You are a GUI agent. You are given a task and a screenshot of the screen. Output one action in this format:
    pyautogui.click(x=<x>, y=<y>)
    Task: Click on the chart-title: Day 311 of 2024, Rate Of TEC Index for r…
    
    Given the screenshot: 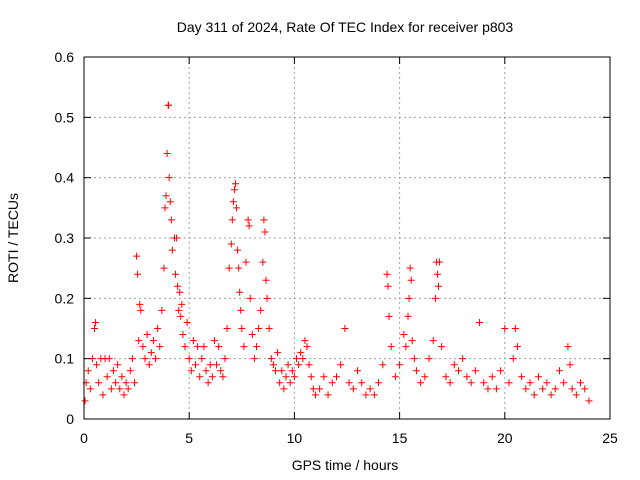 What is the action you would take?
    pyautogui.click(x=345, y=27)
    